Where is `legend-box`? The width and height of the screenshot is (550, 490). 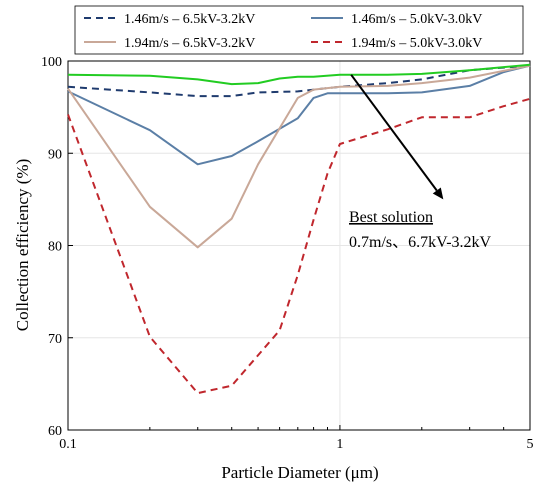
legend-box is located at coordinates (299, 30).